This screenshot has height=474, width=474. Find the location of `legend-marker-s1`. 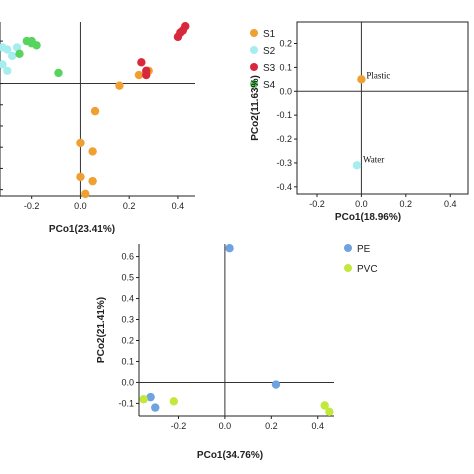

legend-marker-s1 is located at coordinates (254, 33).